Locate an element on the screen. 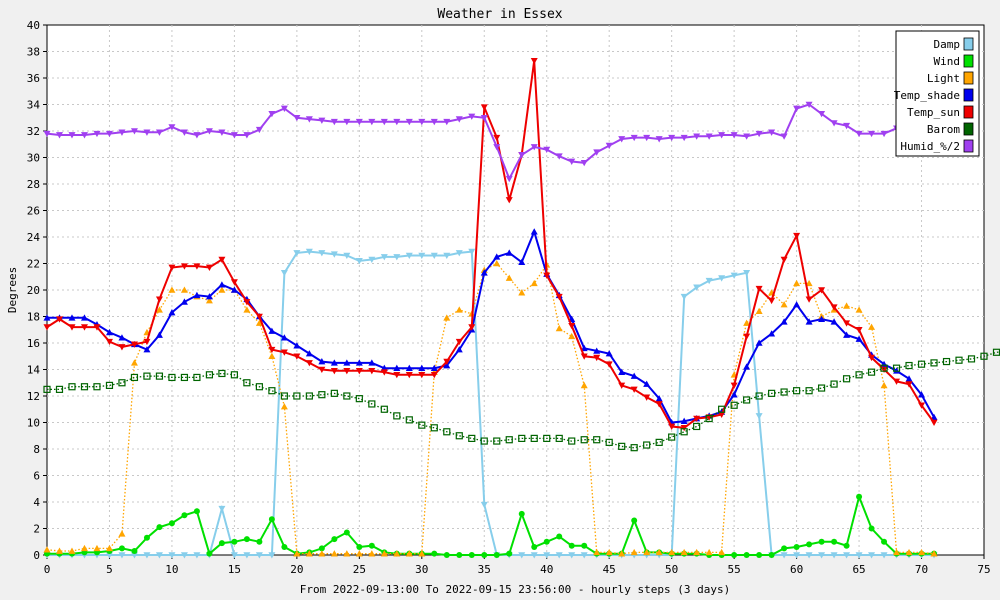 The image size is (1000, 600). y-tick-label: 32 is located at coordinates (33, 131).